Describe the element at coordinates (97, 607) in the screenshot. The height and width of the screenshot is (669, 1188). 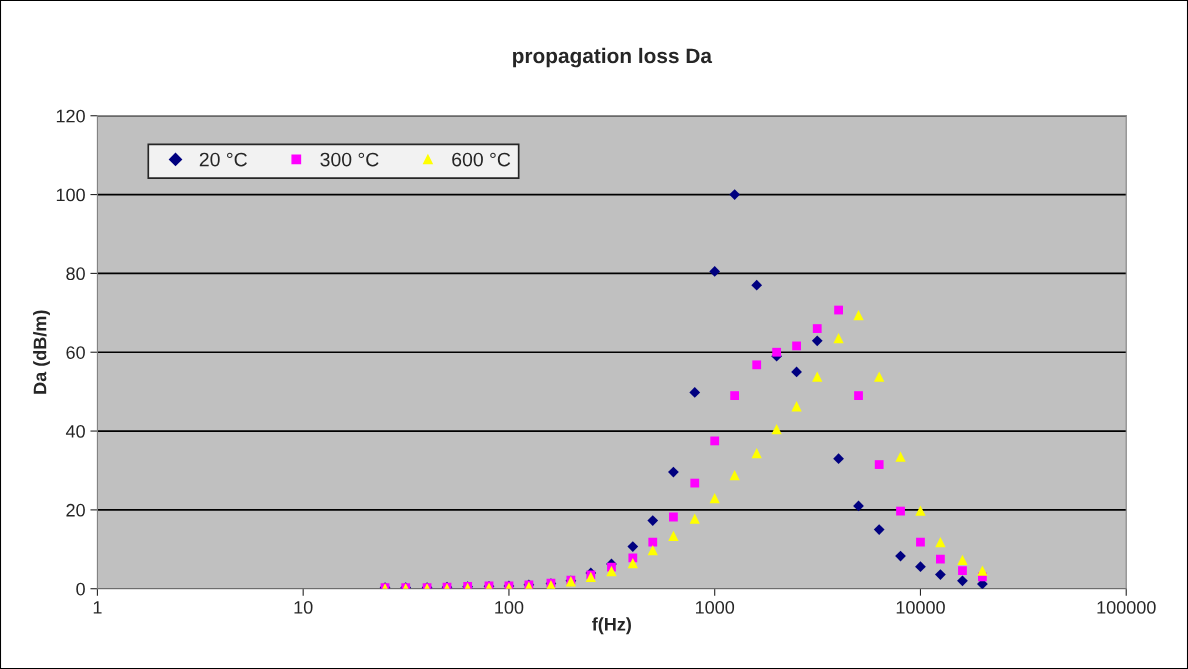
I see `x-tick-label: 1` at that location.